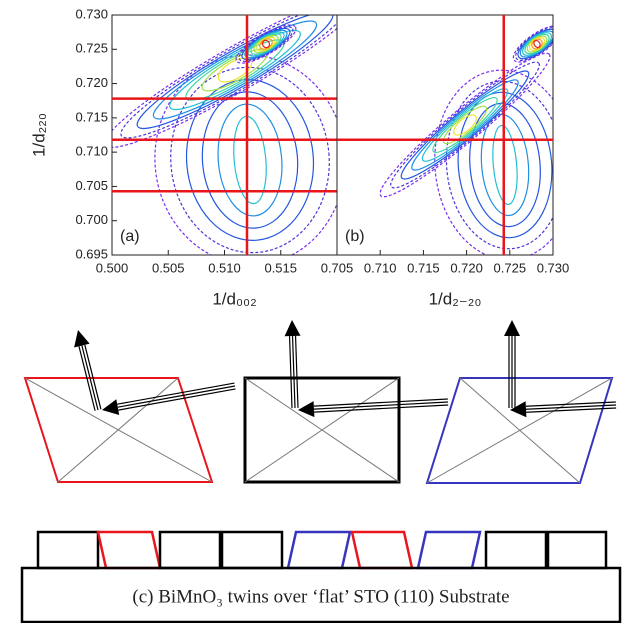  Describe the element at coordinates (112, 267) in the screenshot. I see `x-tick-label: 0.500` at that location.